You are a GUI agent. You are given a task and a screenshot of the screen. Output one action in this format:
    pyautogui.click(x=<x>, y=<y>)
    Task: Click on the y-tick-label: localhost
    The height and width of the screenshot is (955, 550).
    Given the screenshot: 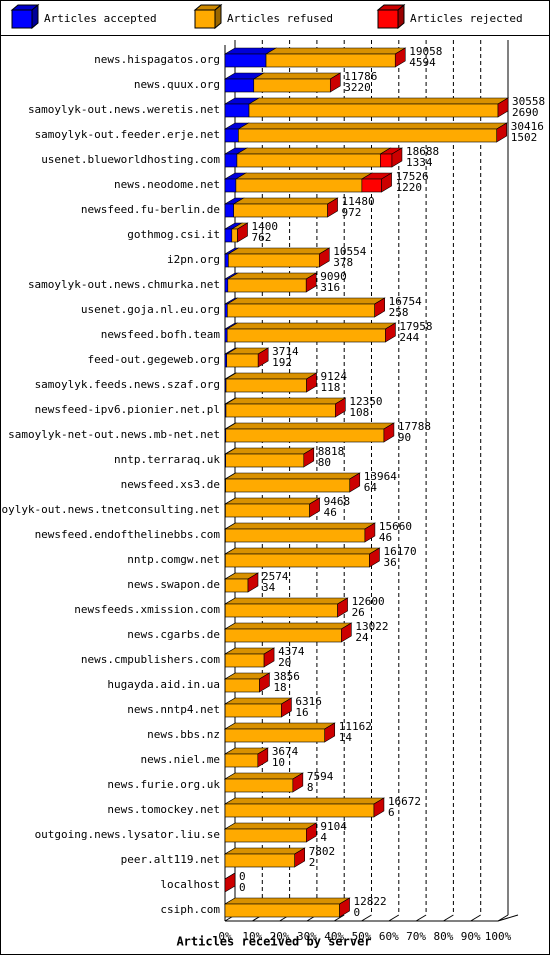 What is the action you would take?
    pyautogui.click(x=190, y=884)
    